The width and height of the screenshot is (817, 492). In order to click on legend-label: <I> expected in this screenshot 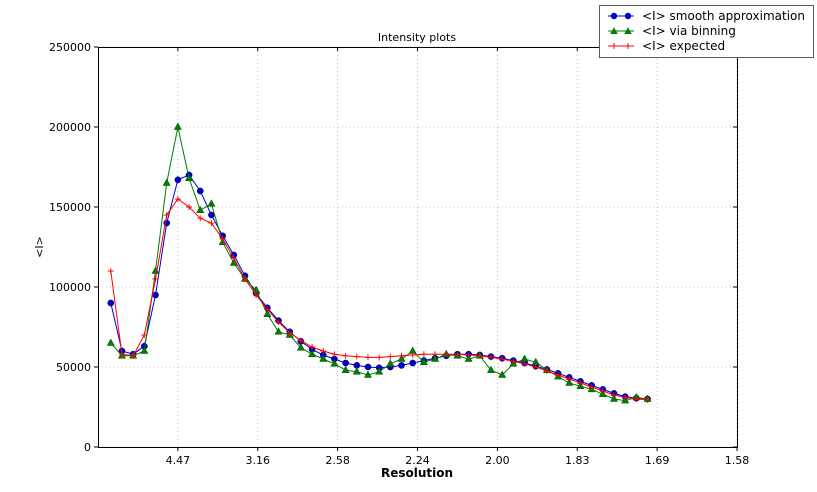, I will do `click(684, 46)`.